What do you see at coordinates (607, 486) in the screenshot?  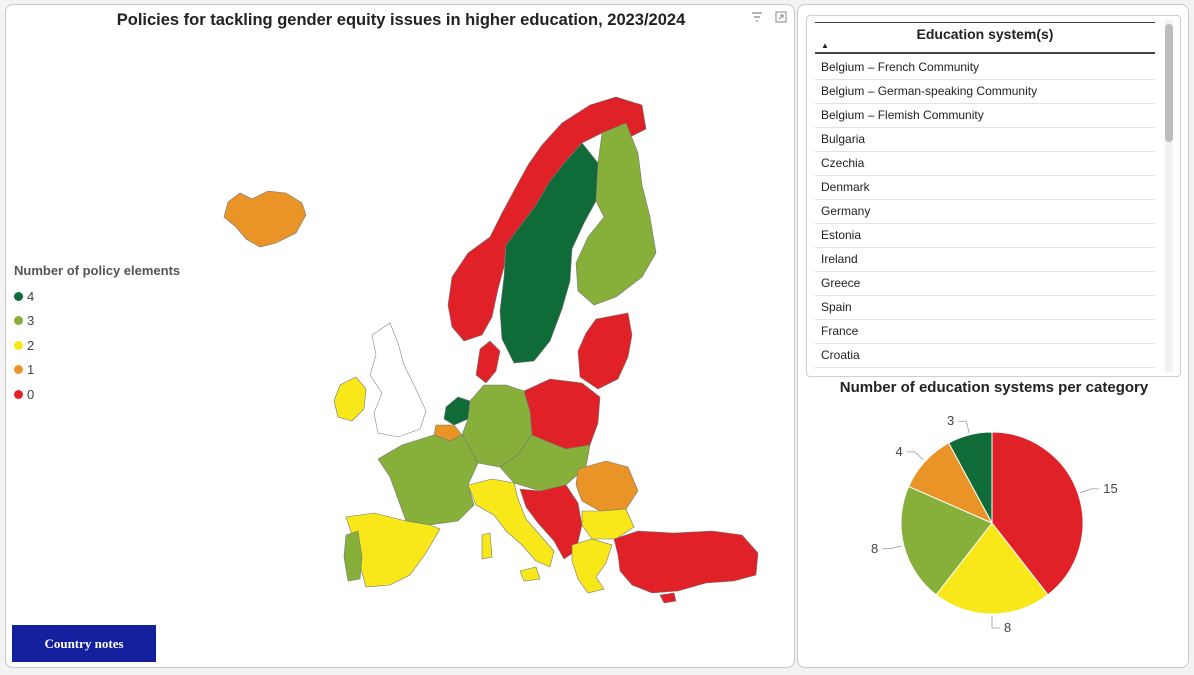 I see `map-region-romania` at bounding box center [607, 486].